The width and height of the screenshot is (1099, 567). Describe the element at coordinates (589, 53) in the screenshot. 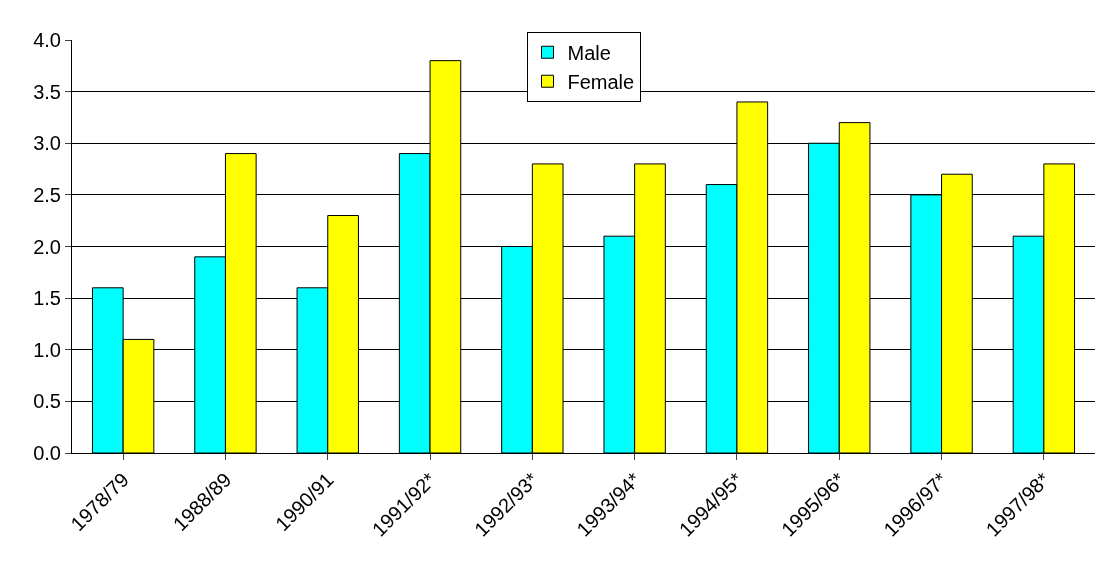

I see `legend-label: Male` at that location.